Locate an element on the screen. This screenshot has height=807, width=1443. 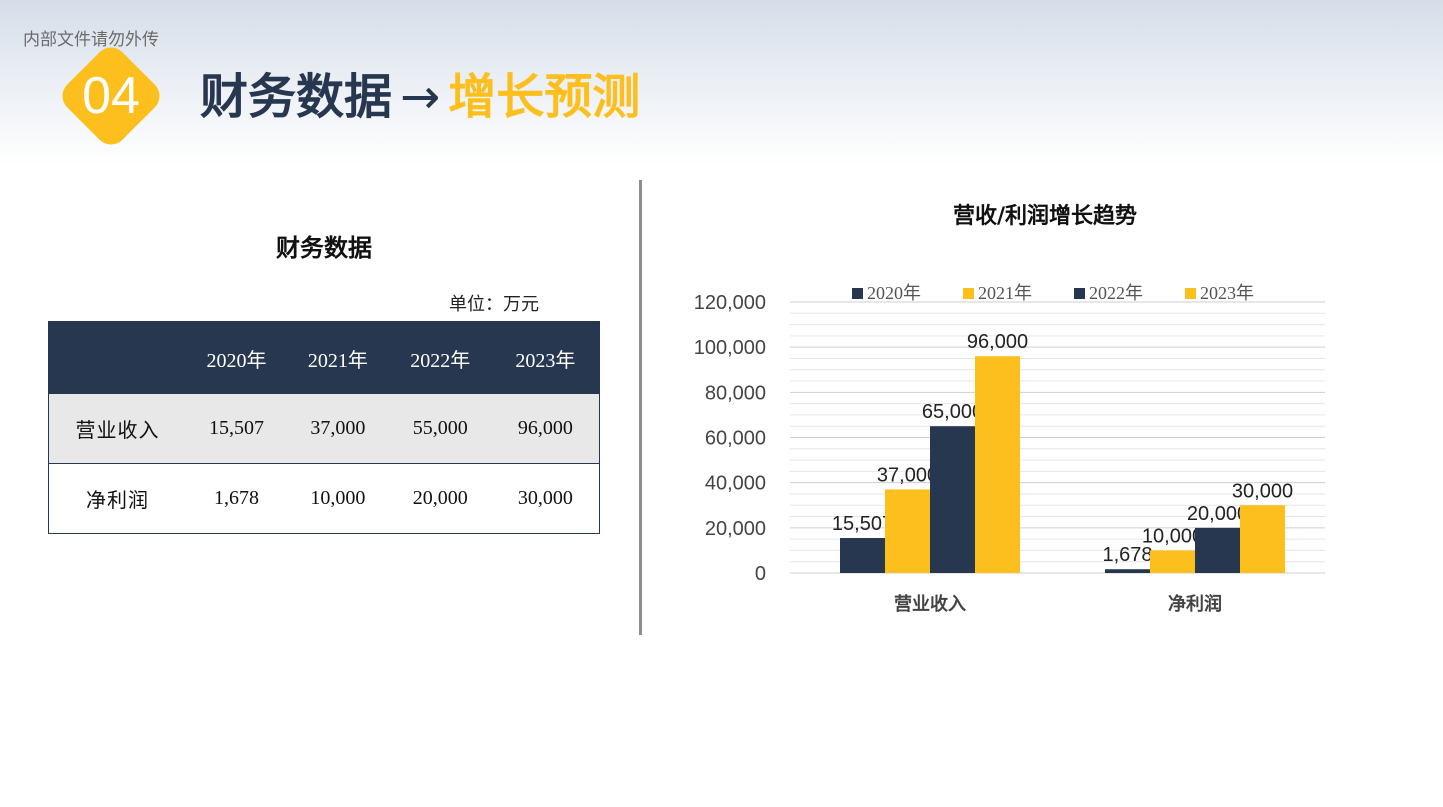
y-tick-label: 40,000 is located at coordinates (735, 484).